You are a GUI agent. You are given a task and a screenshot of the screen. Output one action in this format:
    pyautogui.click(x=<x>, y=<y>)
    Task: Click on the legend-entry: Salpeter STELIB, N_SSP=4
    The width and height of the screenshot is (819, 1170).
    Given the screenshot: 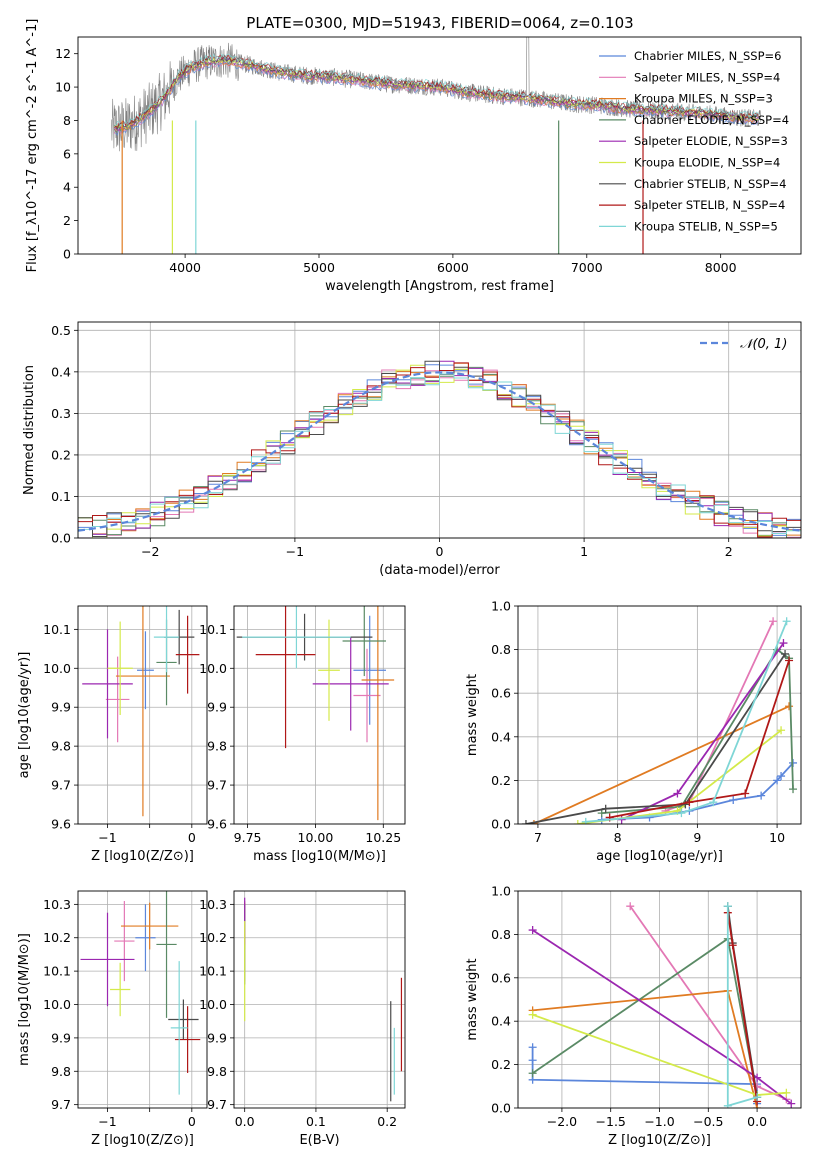 What is the action you would take?
    pyautogui.click(x=709, y=205)
    